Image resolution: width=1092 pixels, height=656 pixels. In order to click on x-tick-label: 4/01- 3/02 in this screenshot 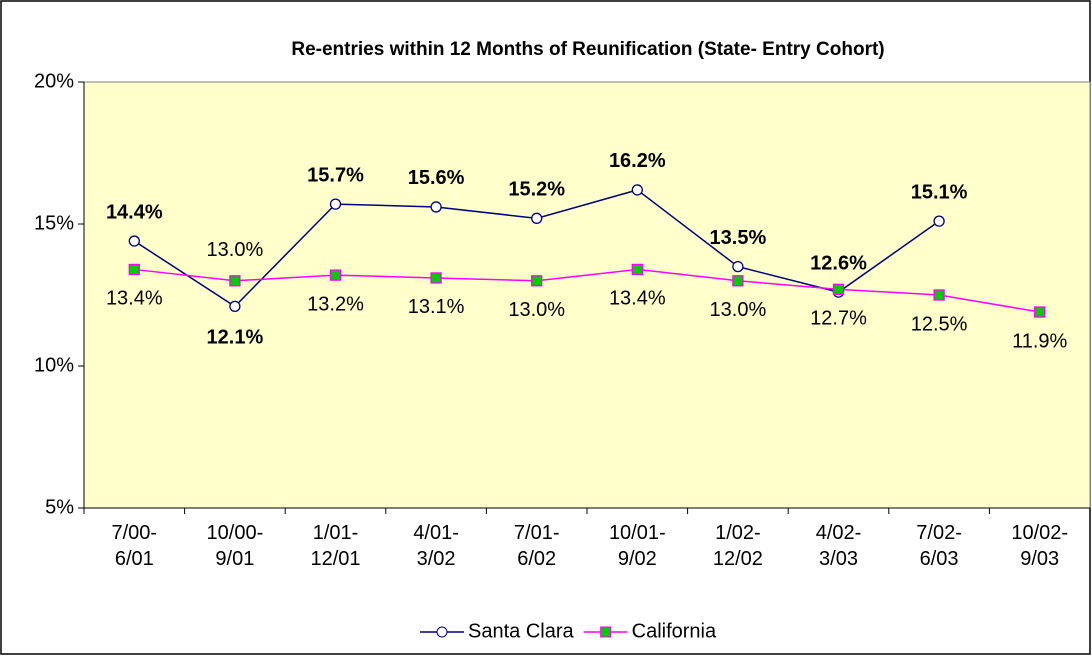, I will do `click(436, 546)`.